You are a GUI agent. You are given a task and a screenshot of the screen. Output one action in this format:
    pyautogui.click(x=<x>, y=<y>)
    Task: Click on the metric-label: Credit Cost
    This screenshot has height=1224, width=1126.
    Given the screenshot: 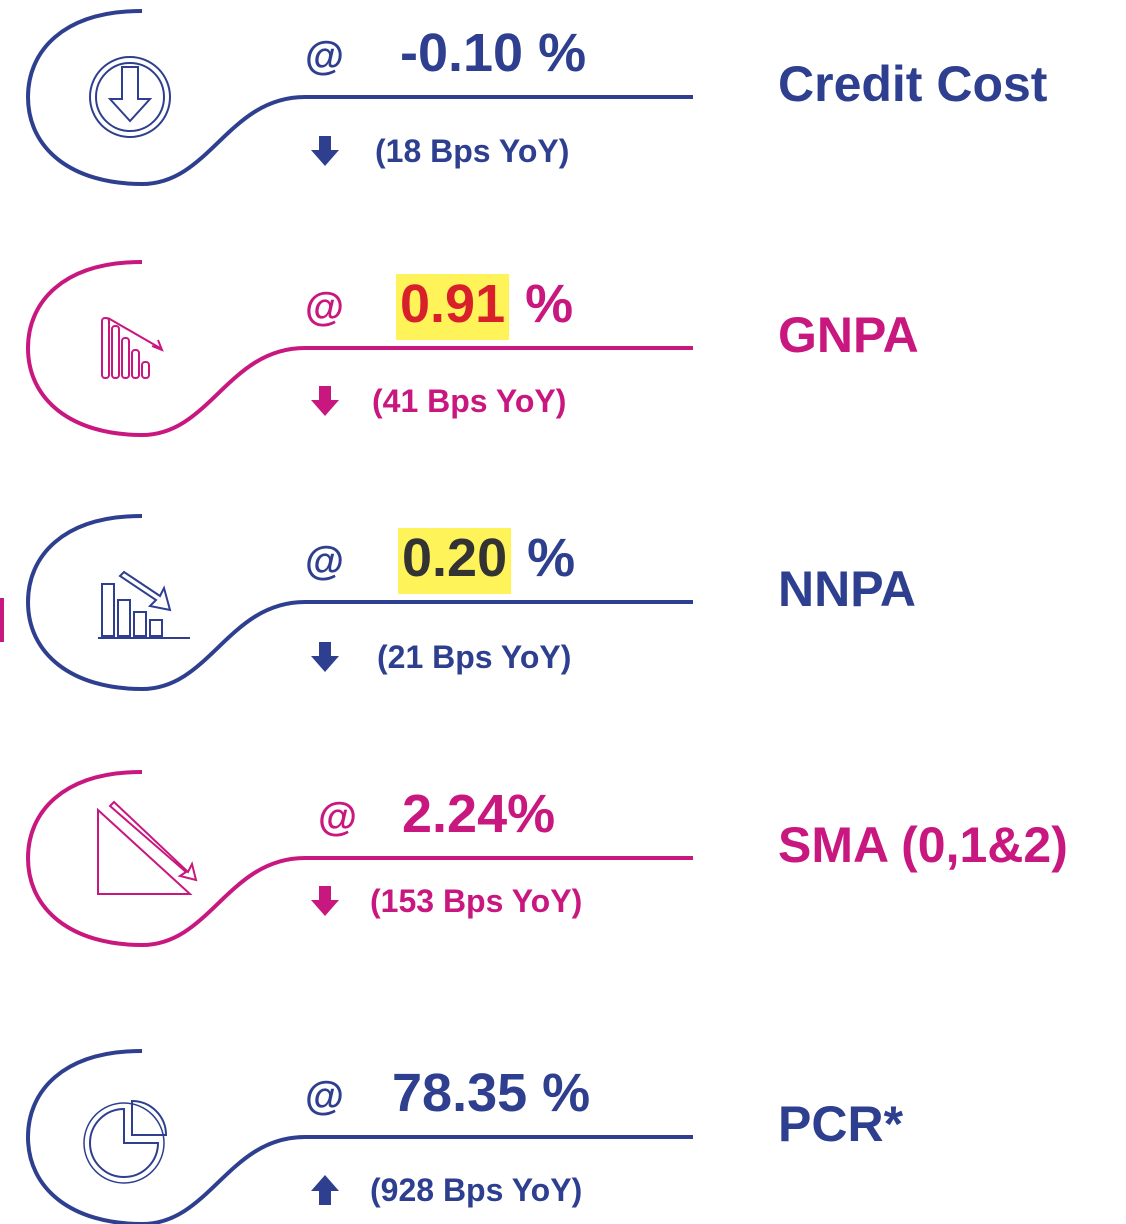 What is the action you would take?
    pyautogui.click(x=913, y=84)
    